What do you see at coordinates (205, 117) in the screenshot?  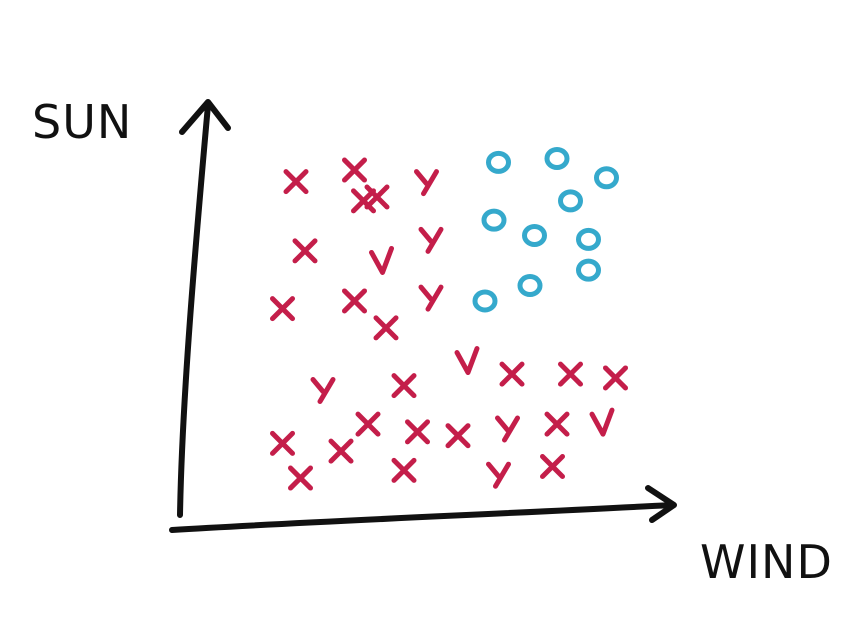 I see `y-axis-arrowhead` at bounding box center [205, 117].